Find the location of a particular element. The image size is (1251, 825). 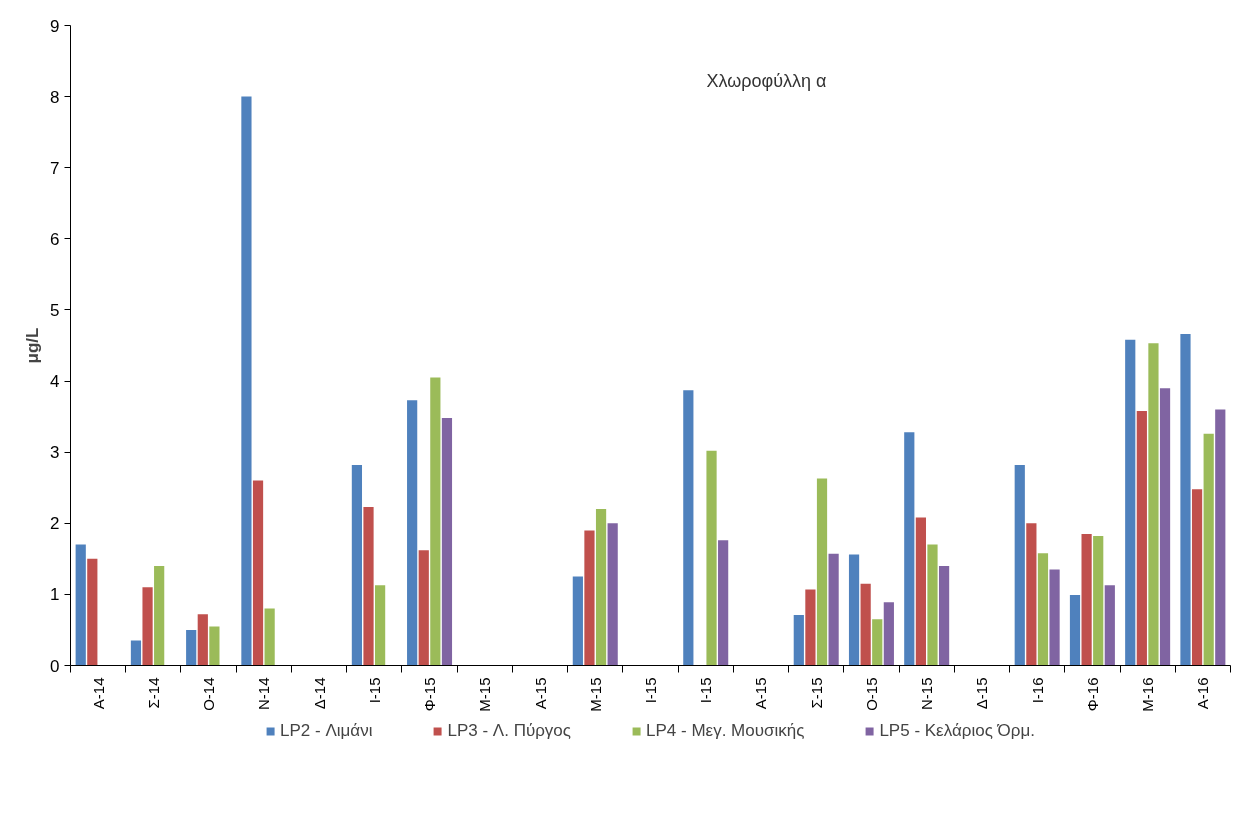

legend-label: LP5 - Κελάριος Όρμ. is located at coordinates (957, 731).